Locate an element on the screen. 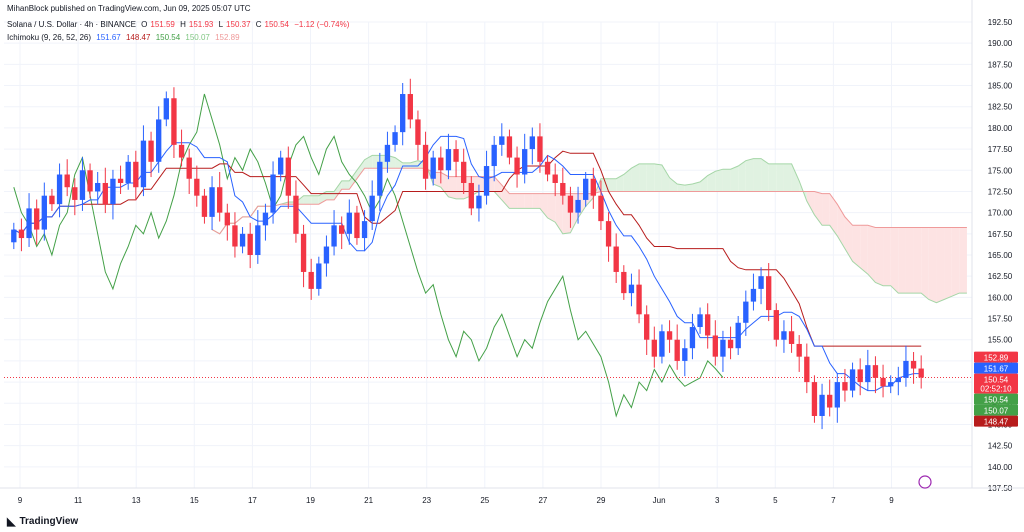  price-label-value: 150.07 is located at coordinates (996, 411).